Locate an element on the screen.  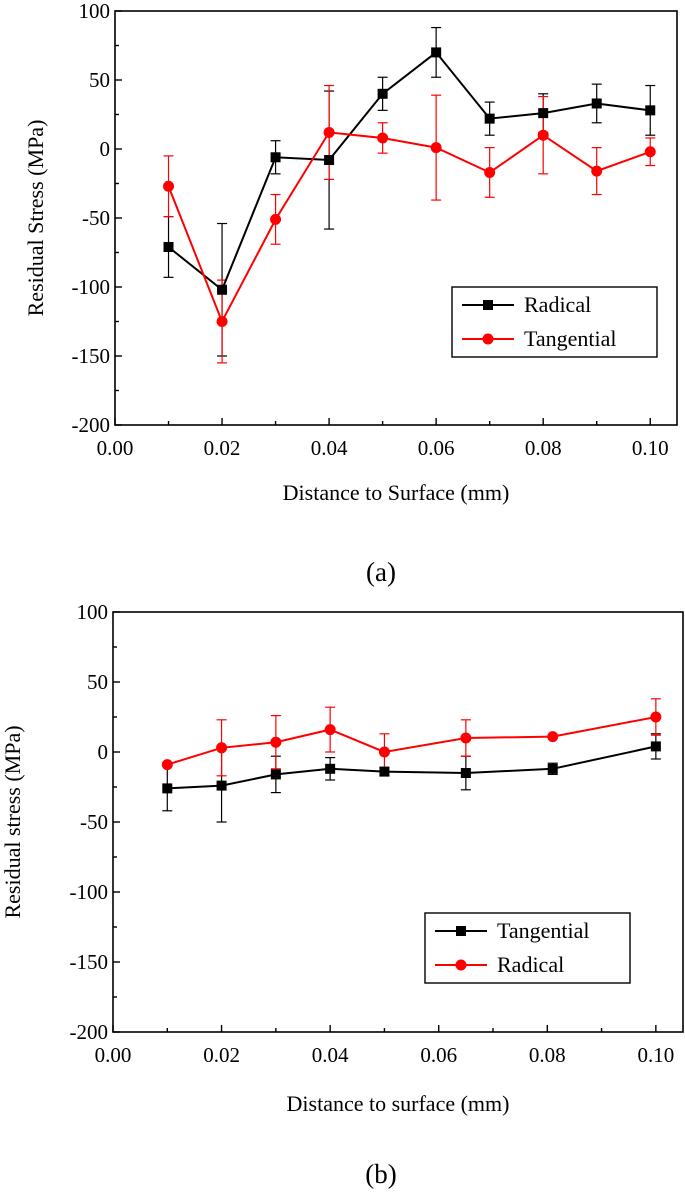
error-bars is located at coordinates (411, 760).